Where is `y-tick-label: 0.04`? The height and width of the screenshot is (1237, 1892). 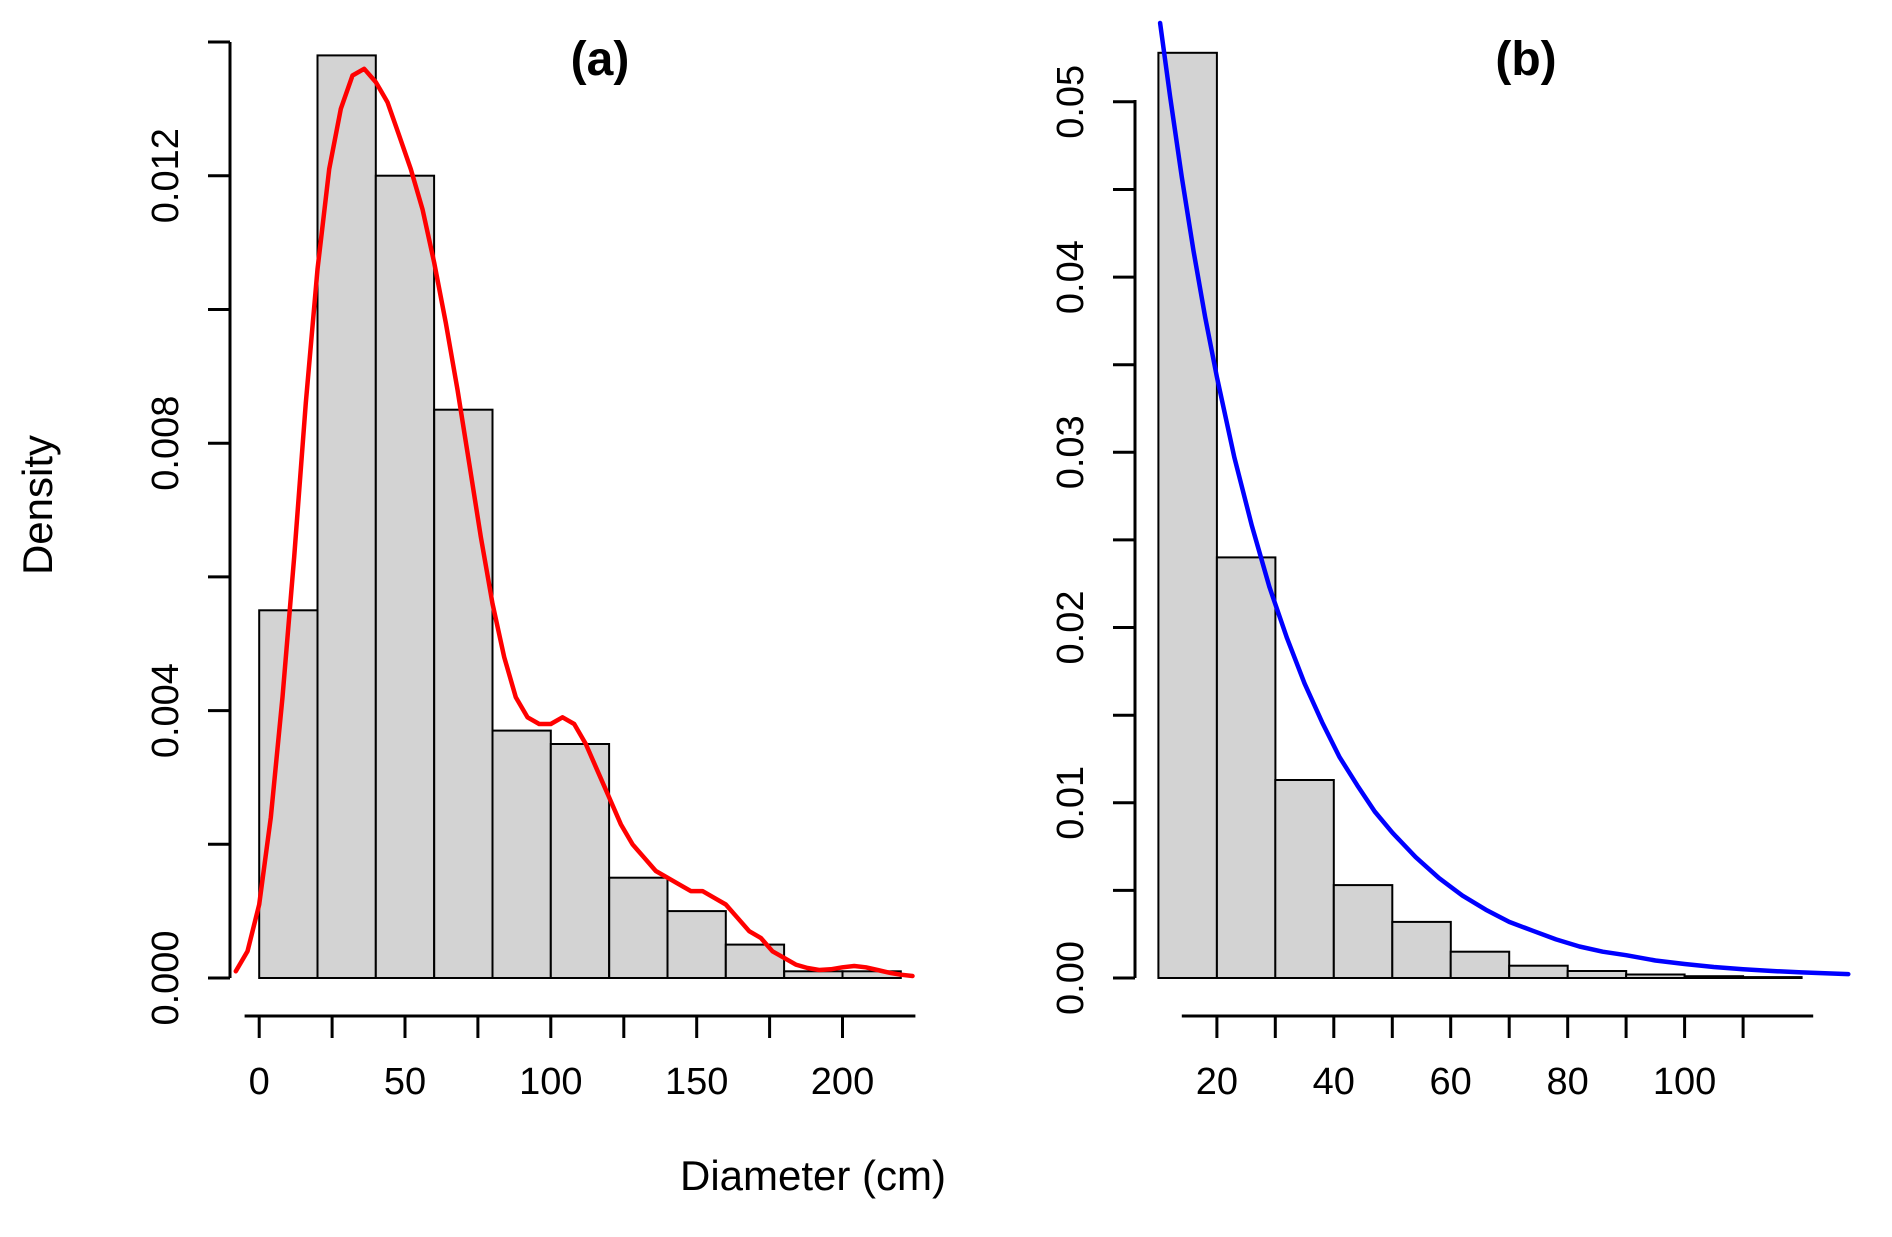
y-tick-label: 0.04 is located at coordinates (1071, 277).